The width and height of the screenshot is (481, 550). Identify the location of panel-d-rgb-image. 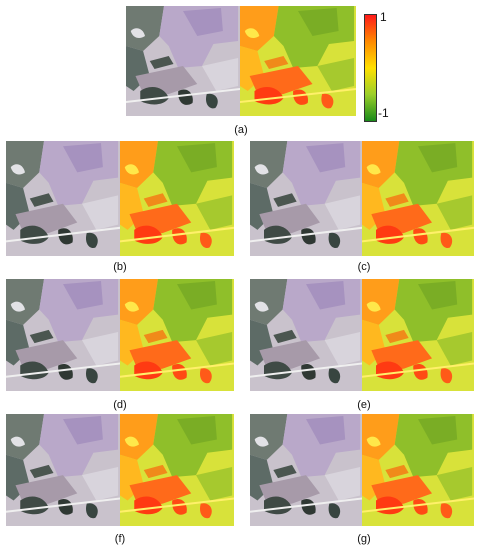
(63, 335).